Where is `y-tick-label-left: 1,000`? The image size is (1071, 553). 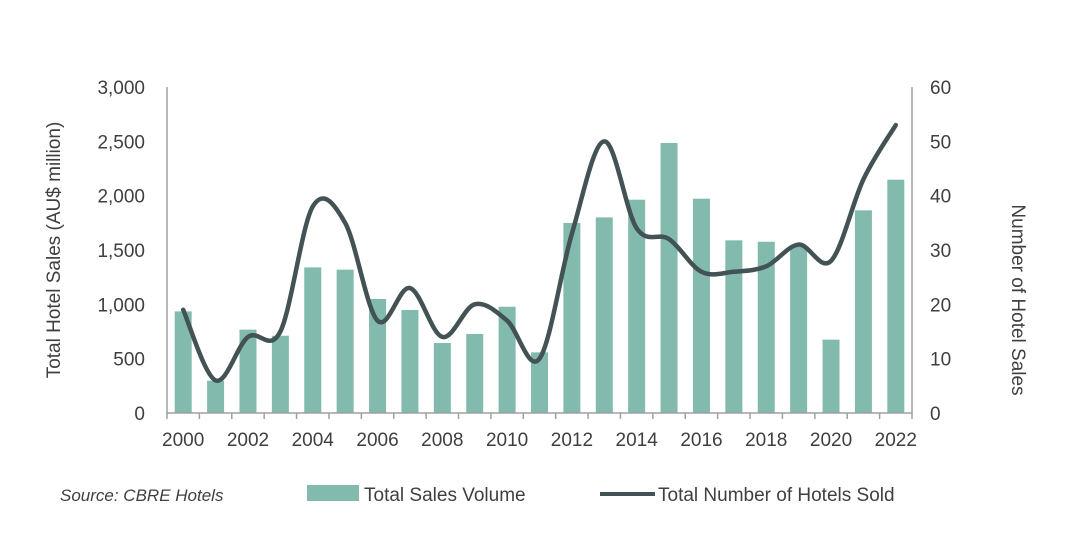
y-tick-label-left: 1,000 is located at coordinates (121, 305).